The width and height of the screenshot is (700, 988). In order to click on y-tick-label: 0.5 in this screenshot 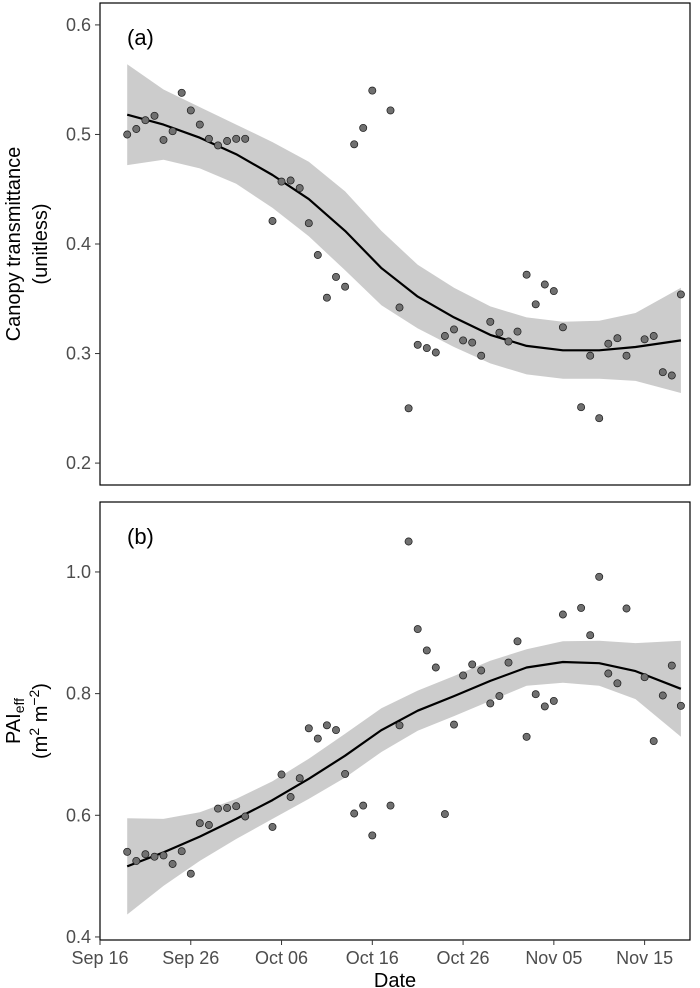, I will do `click(78, 134)`.